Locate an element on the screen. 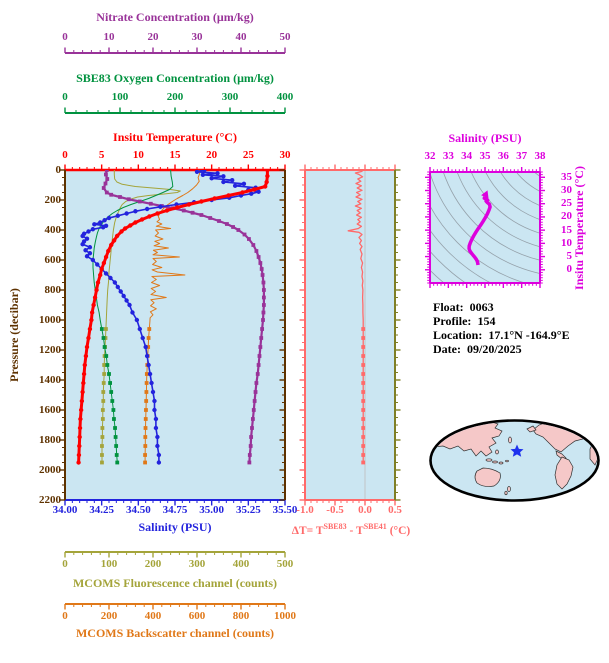 Image resolution: width=609 pixels, height=663 pixels. fluorescence-profile is located at coordinates (140, 317).